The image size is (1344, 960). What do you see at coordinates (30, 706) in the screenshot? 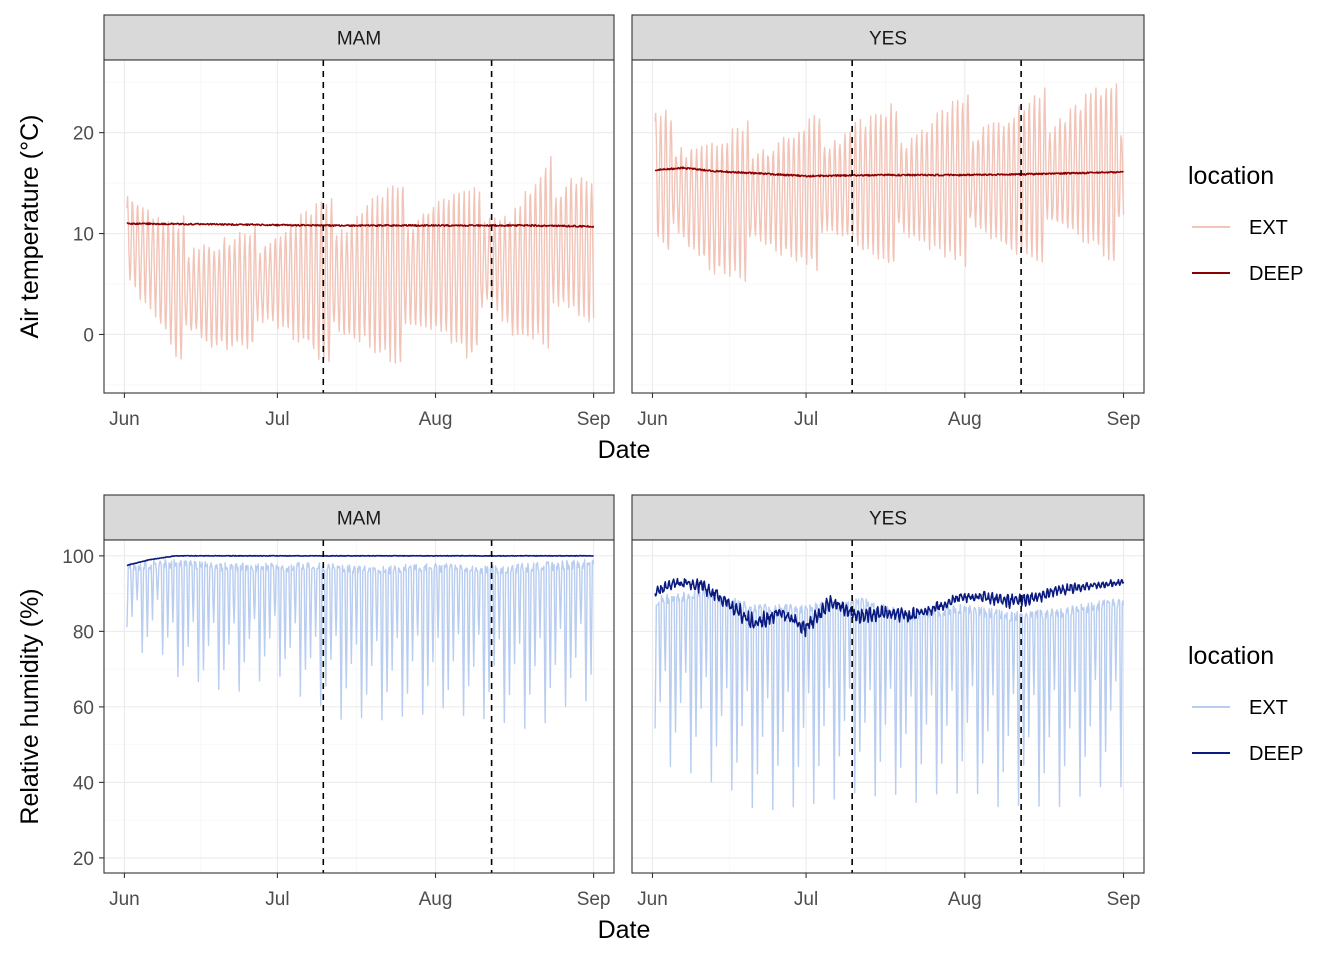
I see `y-axis-title: Relative humidity (%)` at bounding box center [30, 706].